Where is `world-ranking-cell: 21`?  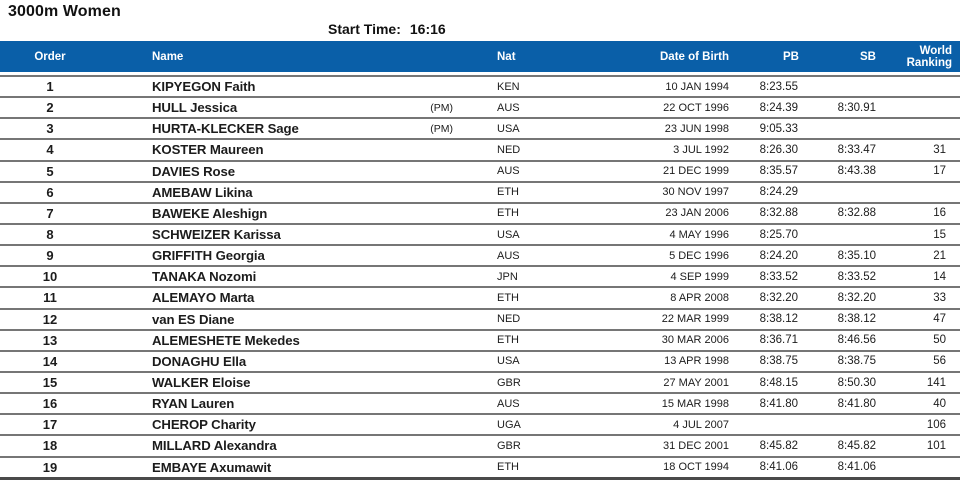
world-ranking-cell: 21 is located at coordinates (939, 255).